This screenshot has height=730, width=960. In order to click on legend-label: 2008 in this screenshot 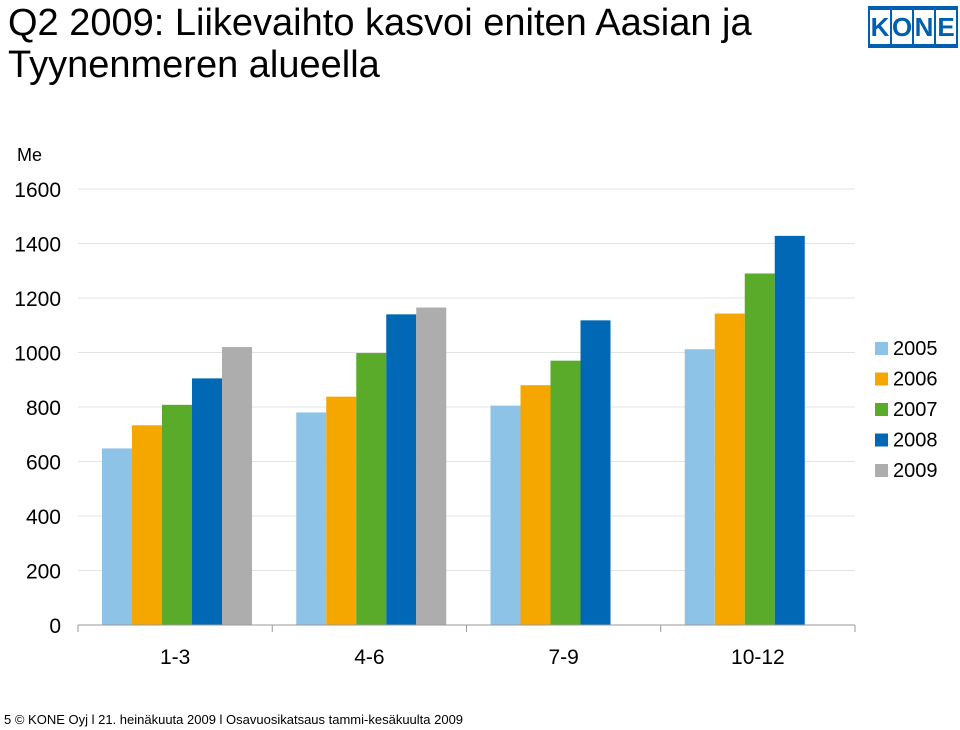, I will do `click(915, 441)`.